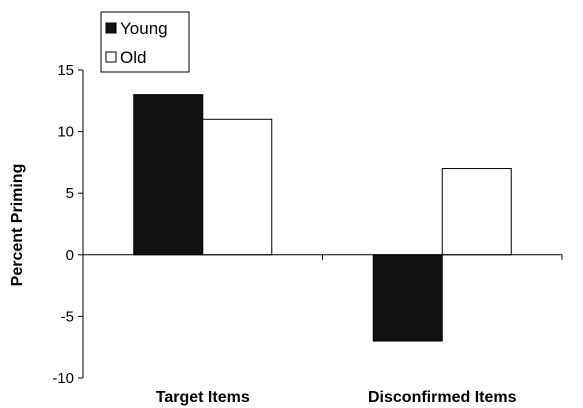  I want to click on legend-label-young: Young, so click(144, 28).